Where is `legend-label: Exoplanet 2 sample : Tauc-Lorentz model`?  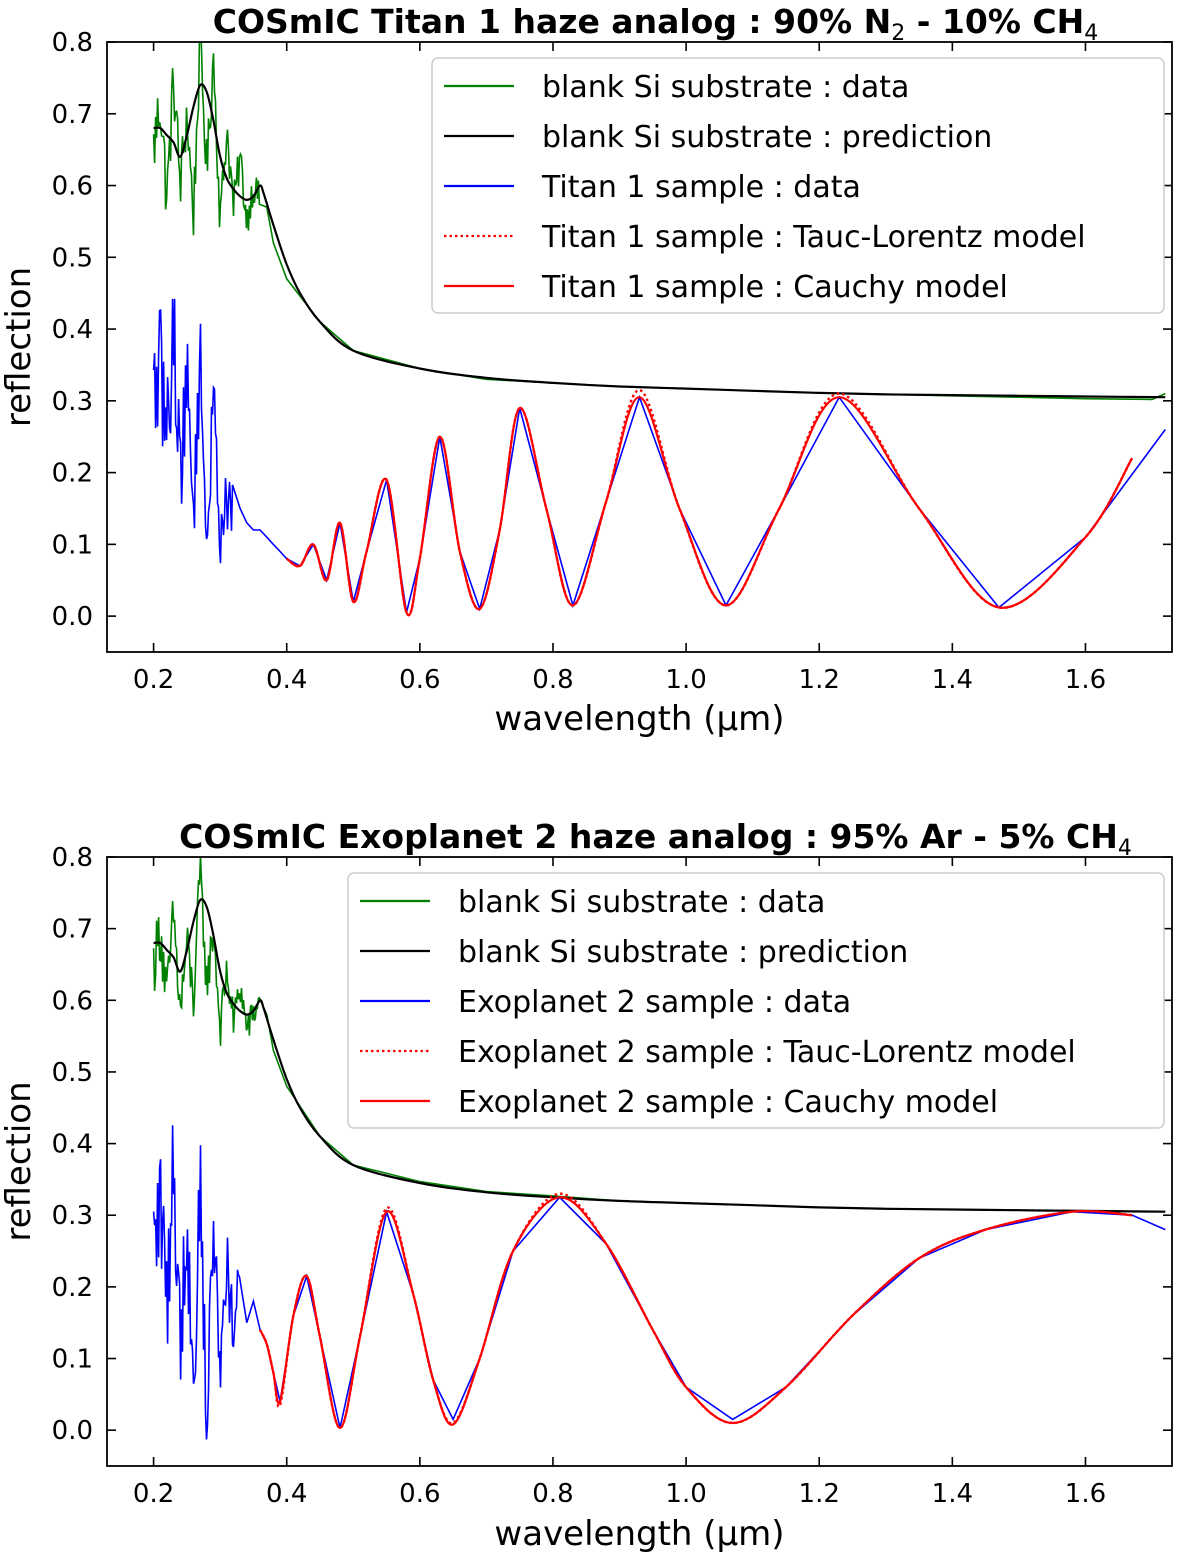
legend-label: Exoplanet 2 sample : Tauc-Lorentz model is located at coordinates (767, 1052).